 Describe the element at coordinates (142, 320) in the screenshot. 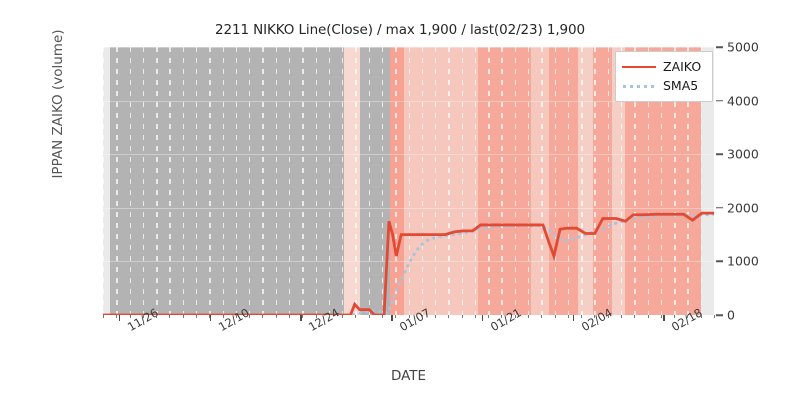

I see `x-tick-label: 11/26` at that location.